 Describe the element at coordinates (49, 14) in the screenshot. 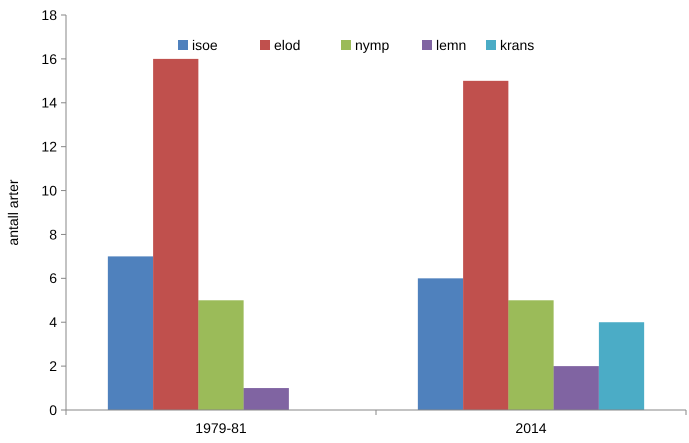

I see `y-tick-label: 18` at that location.